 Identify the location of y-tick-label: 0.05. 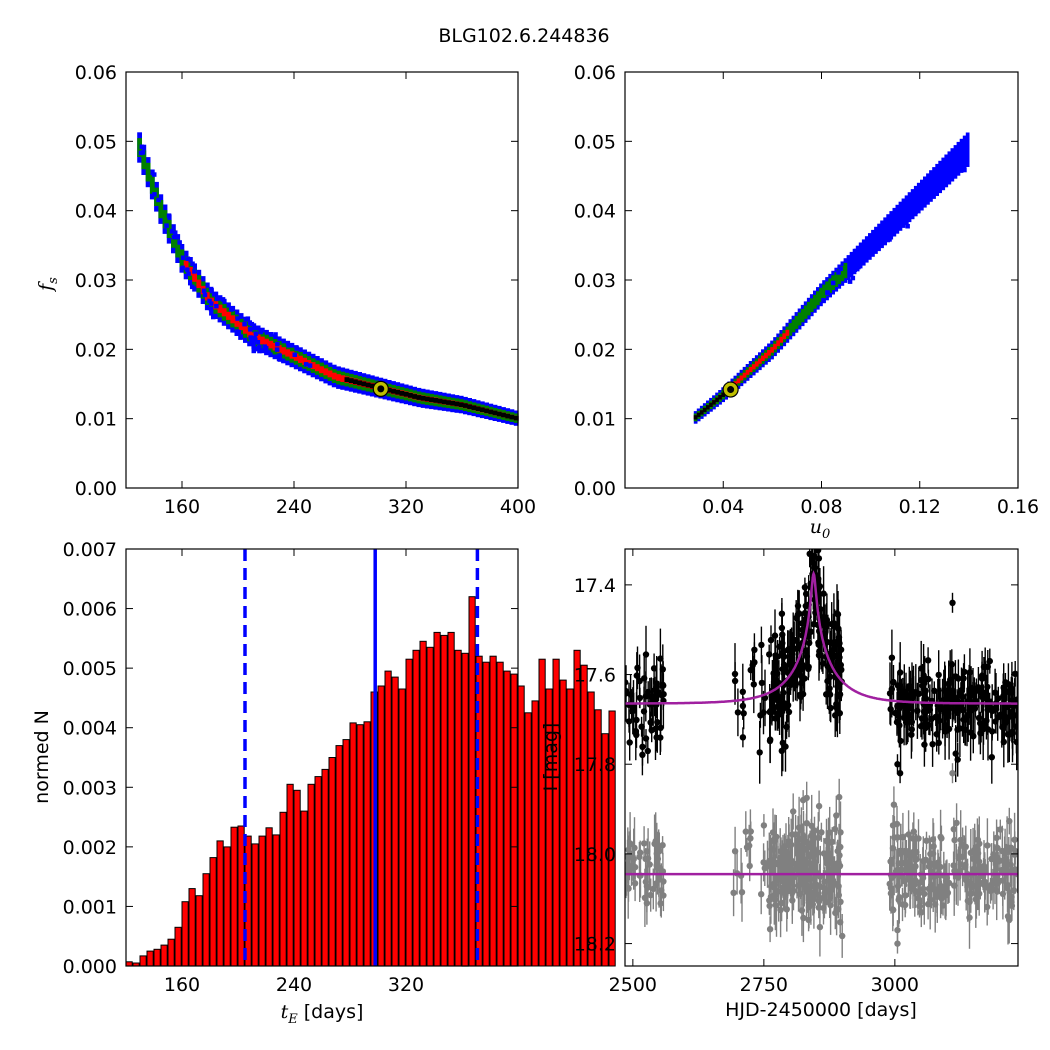
(96, 142).